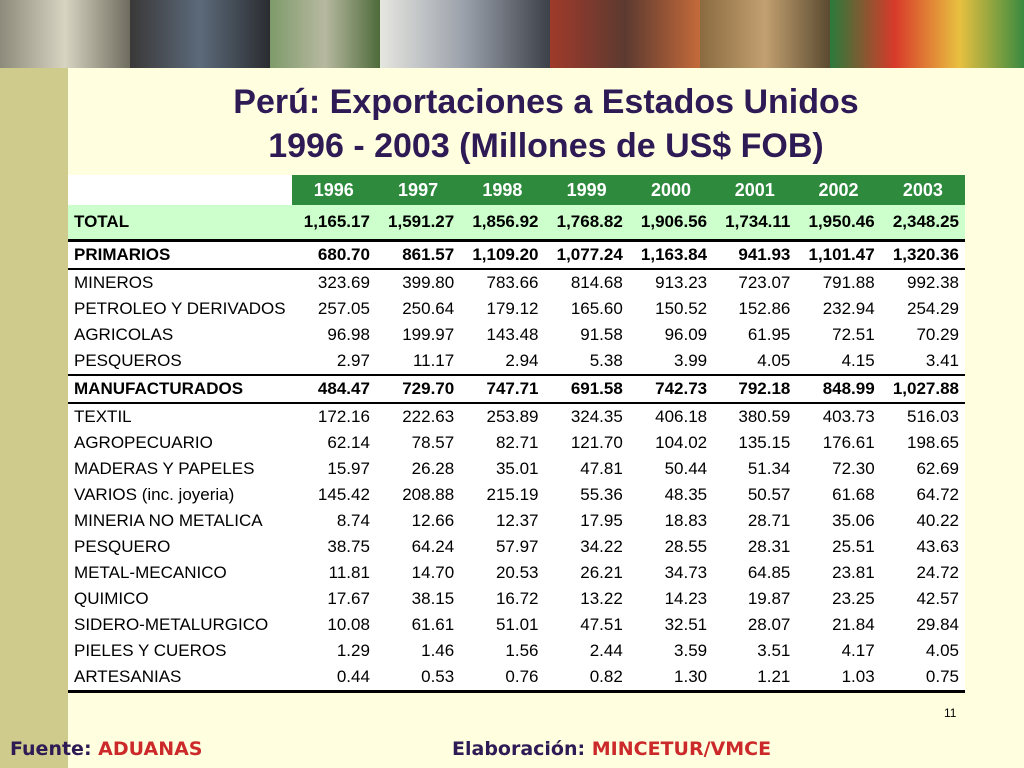  What do you see at coordinates (838, 190) in the screenshot?
I see `year-header: 2002` at bounding box center [838, 190].